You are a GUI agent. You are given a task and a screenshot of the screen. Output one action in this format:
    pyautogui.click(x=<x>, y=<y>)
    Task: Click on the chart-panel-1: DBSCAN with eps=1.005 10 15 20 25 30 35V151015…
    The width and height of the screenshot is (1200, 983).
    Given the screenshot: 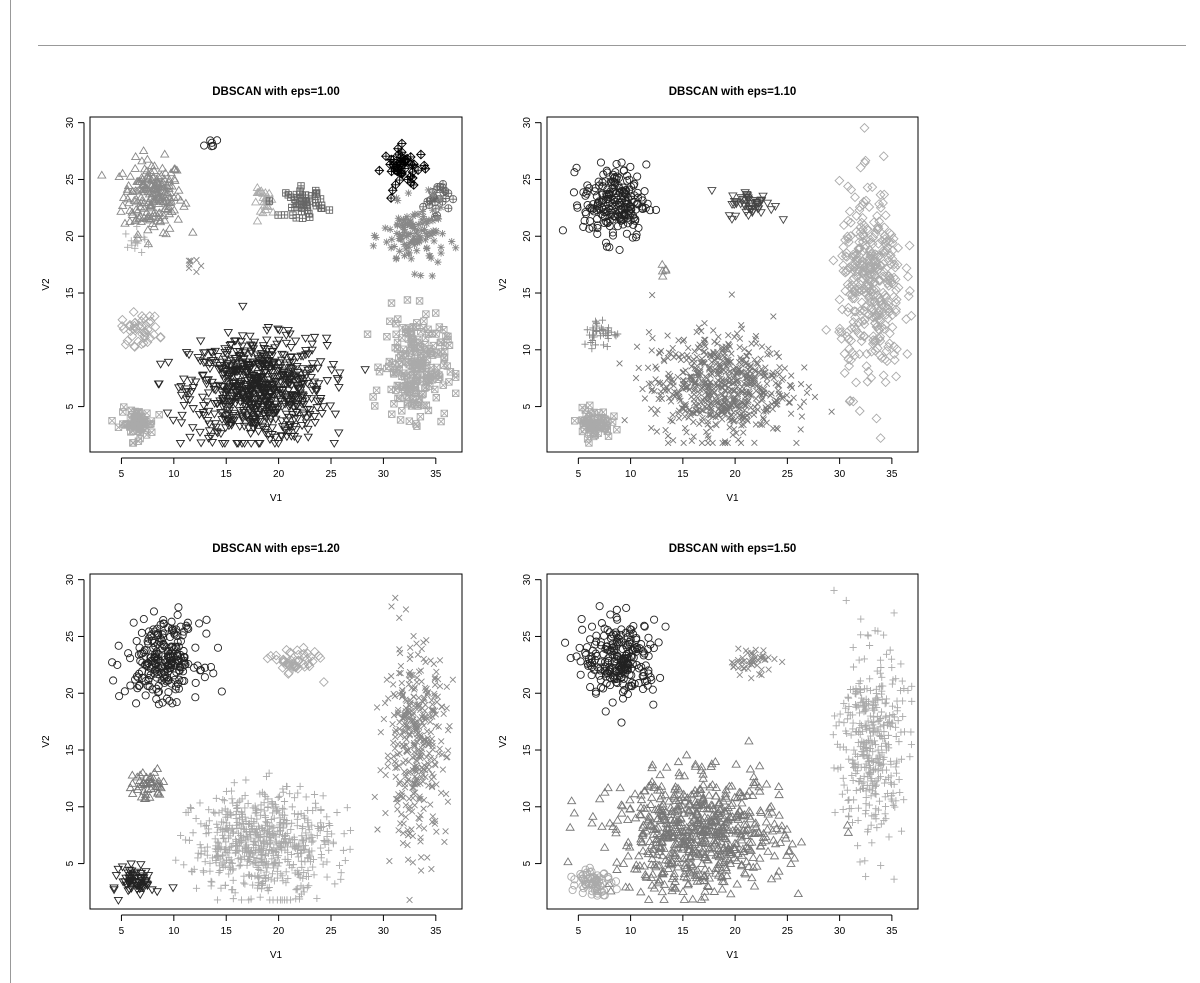 What is the action you would take?
    pyautogui.click(x=252, y=295)
    